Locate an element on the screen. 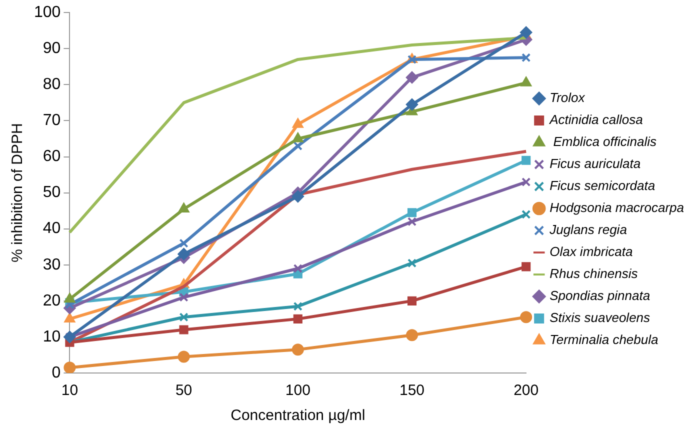 The image size is (699, 434). x-tick-label: 50 is located at coordinates (183, 391).